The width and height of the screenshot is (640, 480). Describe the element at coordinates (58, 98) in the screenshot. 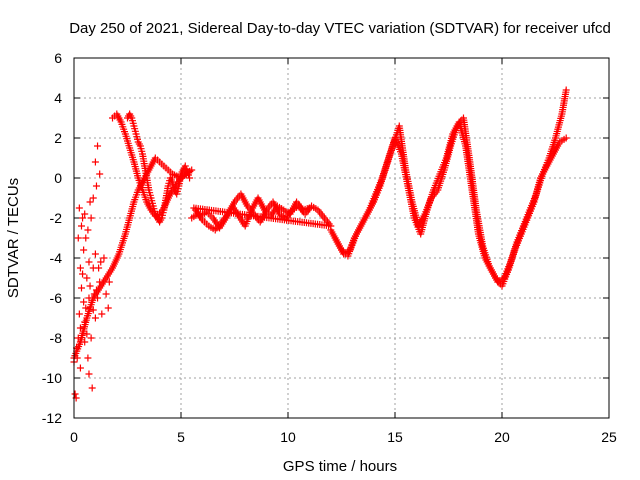

I see `y-tick-label: 4` at that location.